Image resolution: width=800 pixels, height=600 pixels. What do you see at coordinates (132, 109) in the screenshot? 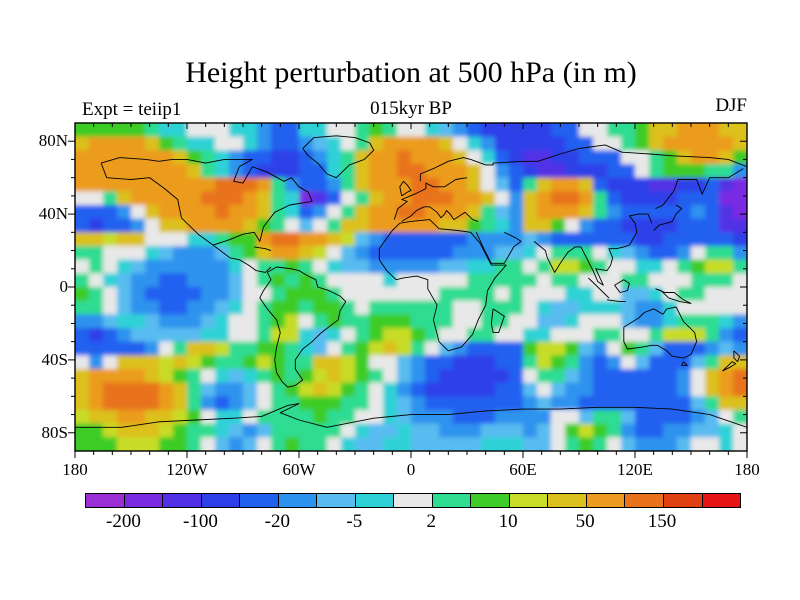
I see `experiment-label: Expt = teiip1` at bounding box center [132, 109].